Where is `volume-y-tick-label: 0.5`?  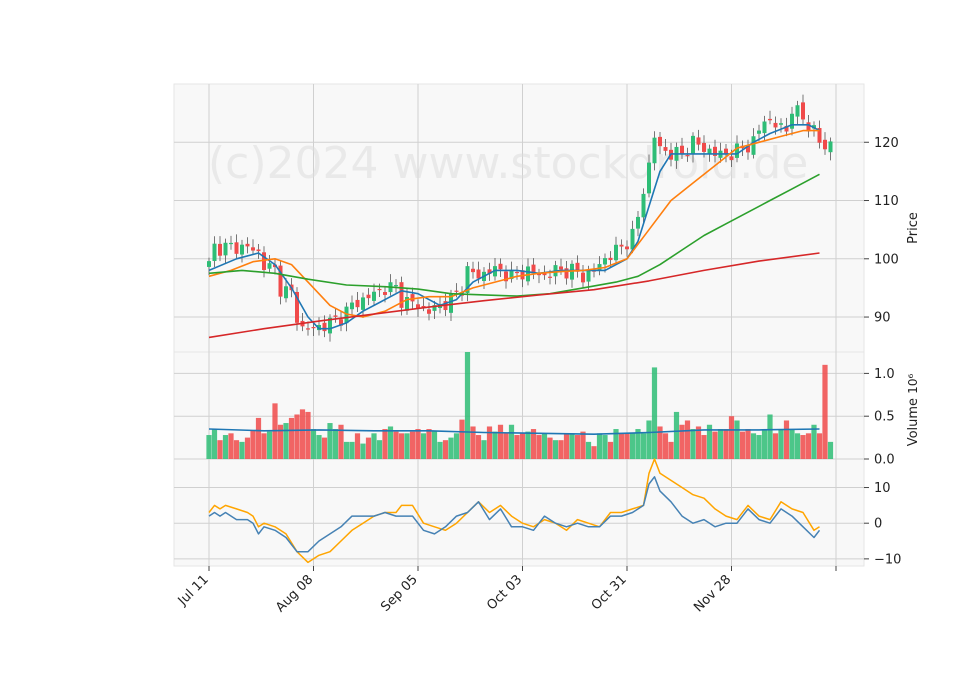
volume-y-tick-label: 0.5 is located at coordinates (884, 417).